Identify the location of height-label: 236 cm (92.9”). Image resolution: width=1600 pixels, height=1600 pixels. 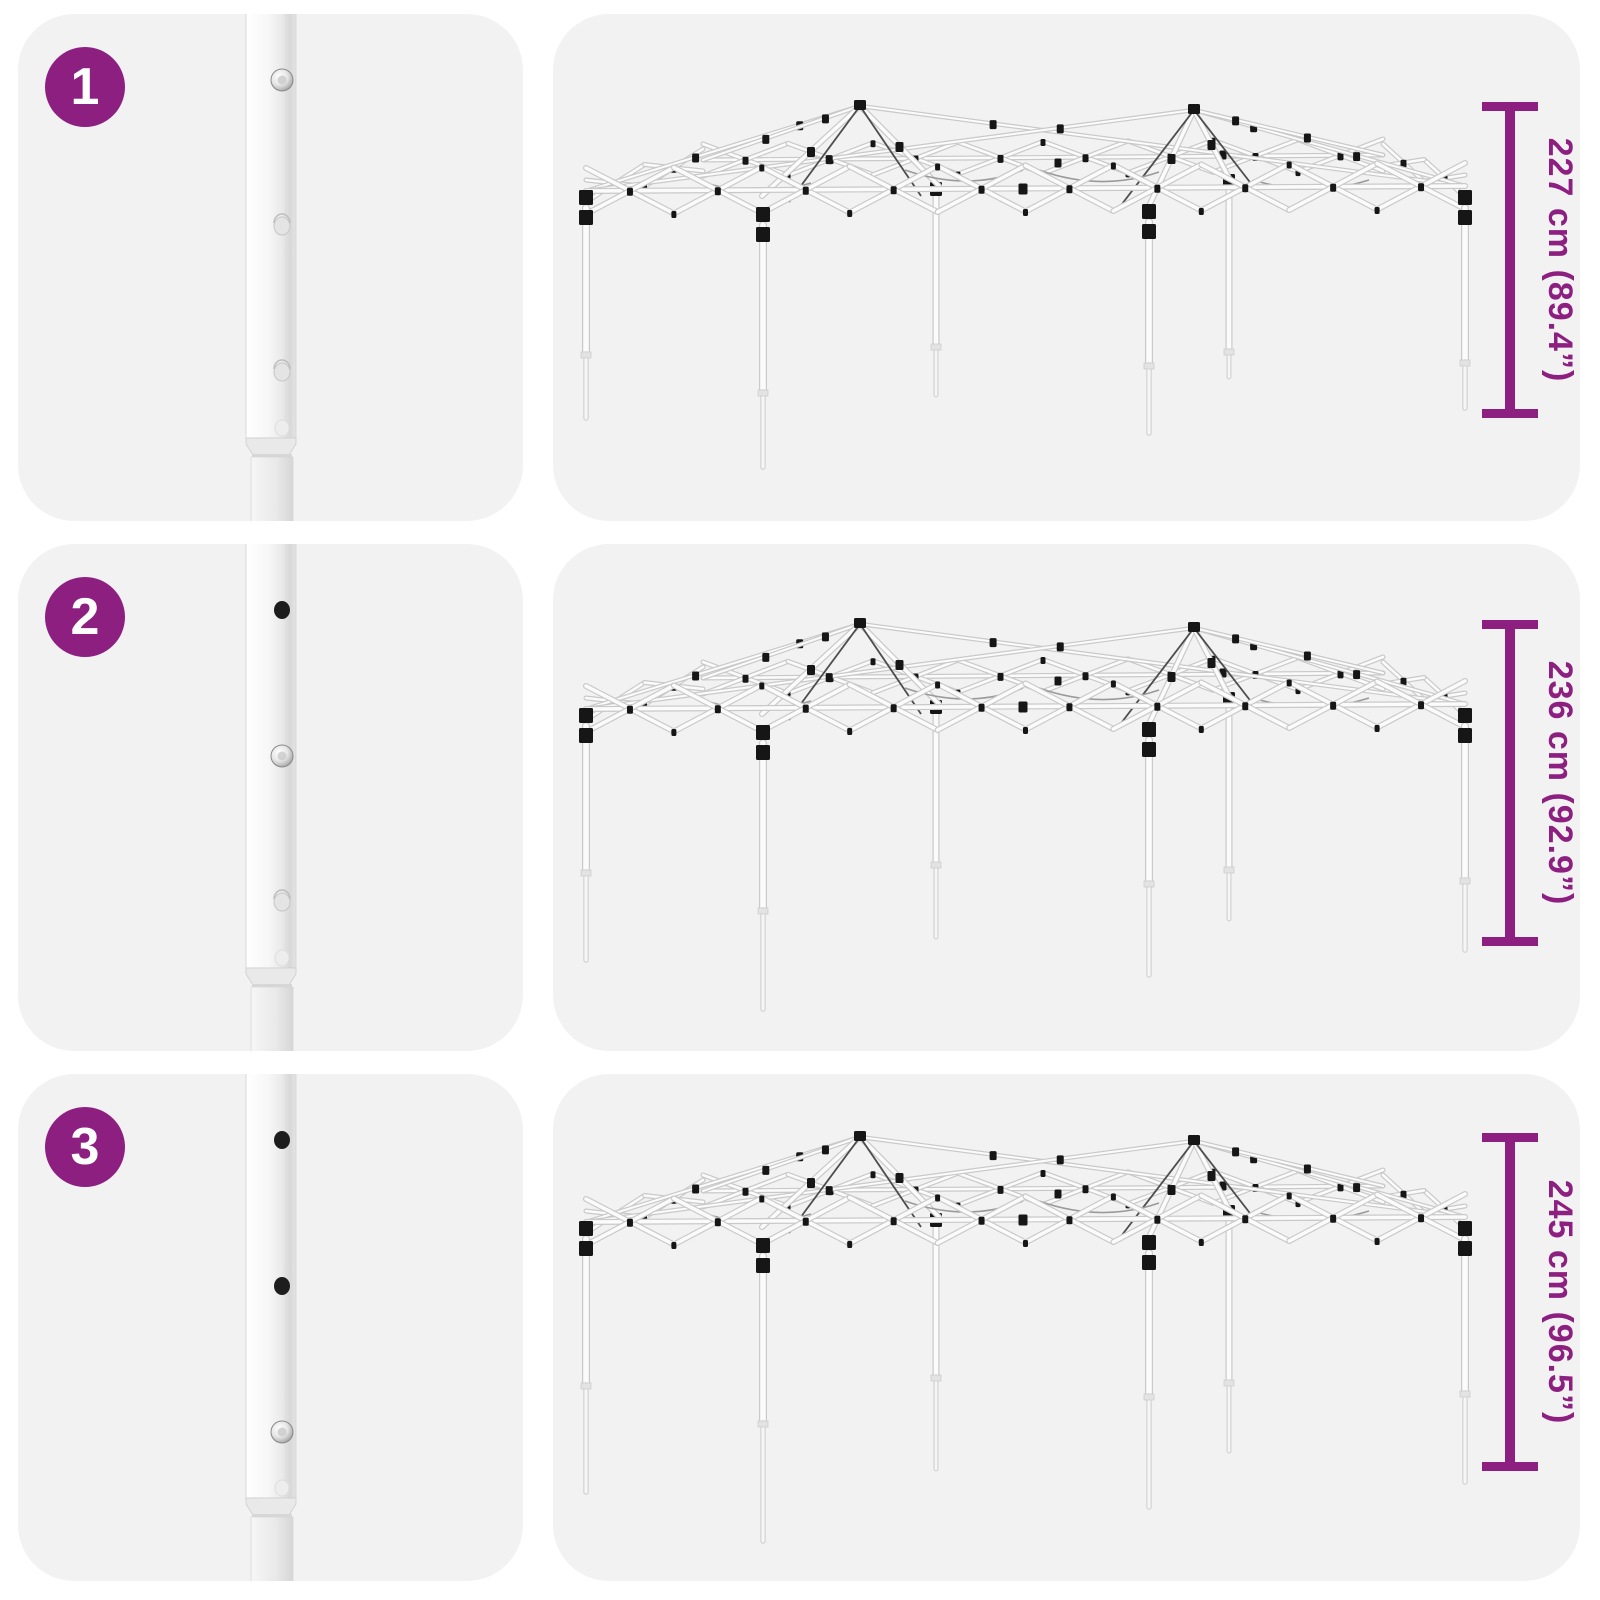
(1560, 783).